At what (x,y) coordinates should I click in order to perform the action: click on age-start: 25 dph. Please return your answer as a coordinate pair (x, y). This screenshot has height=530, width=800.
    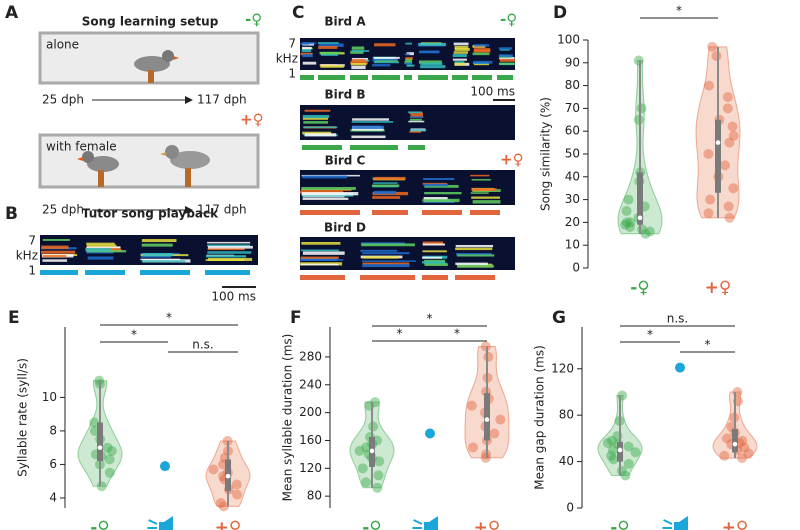
    Looking at the image, I should click on (63, 210).